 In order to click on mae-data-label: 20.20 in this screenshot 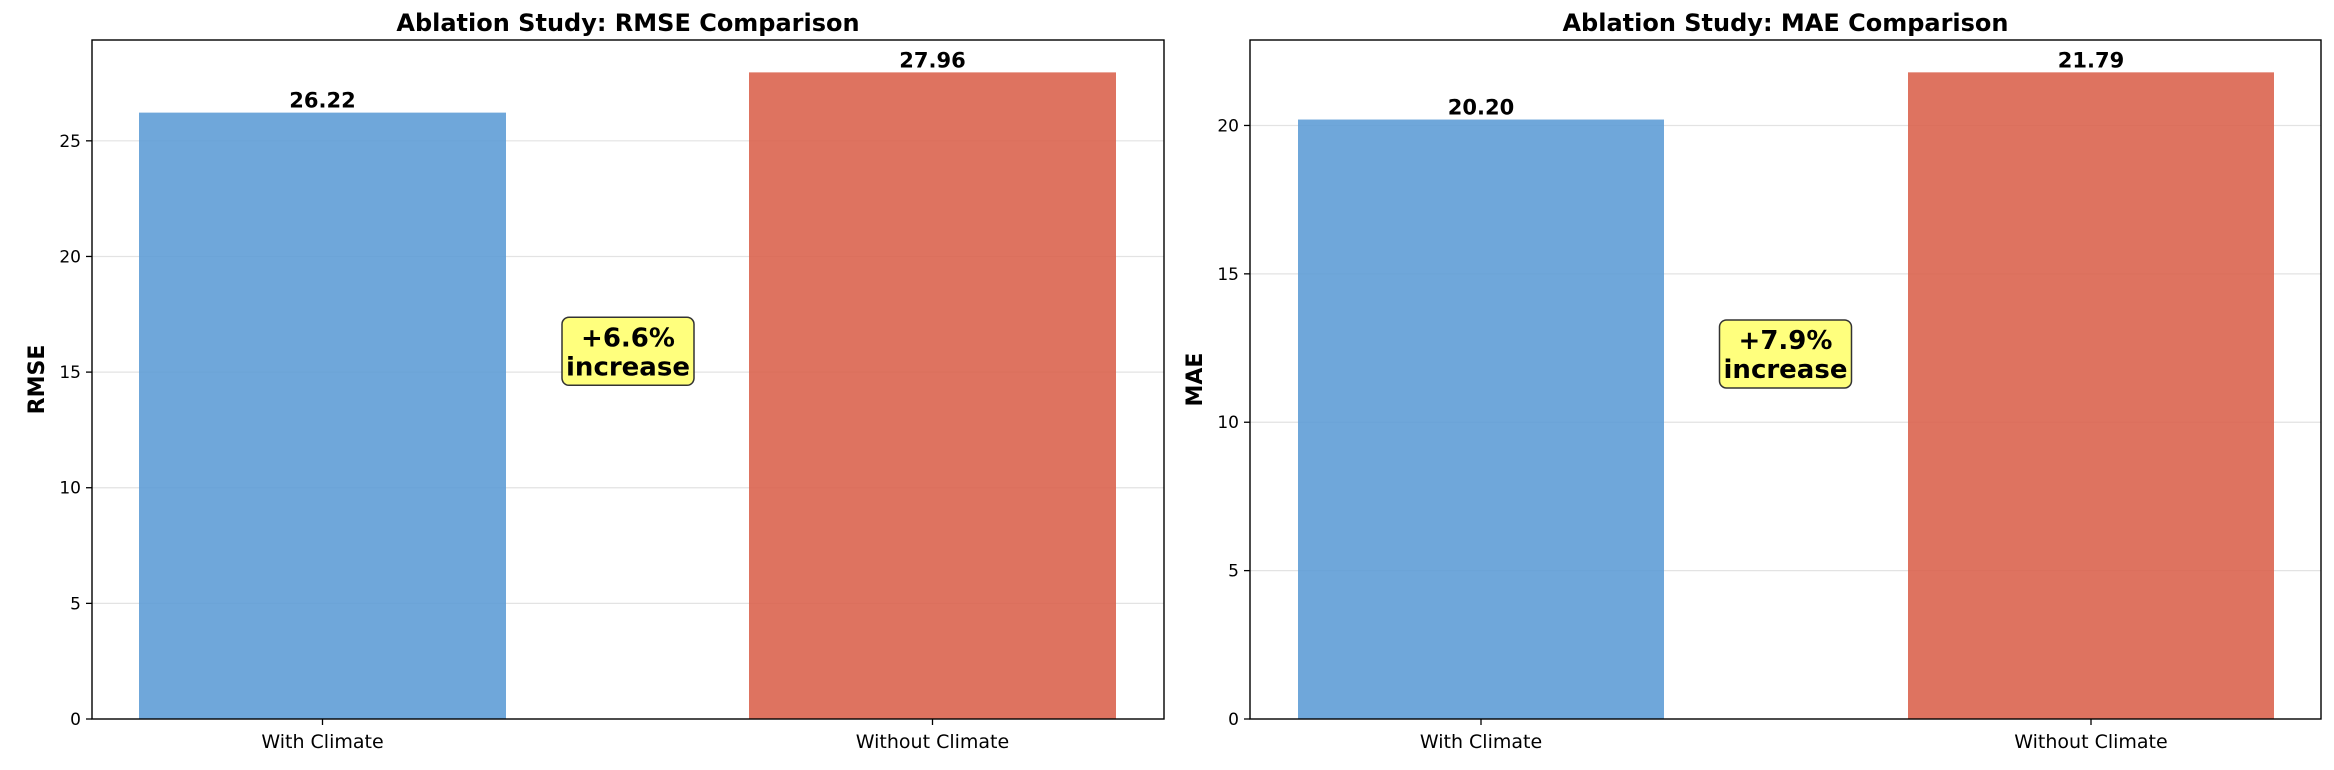, I will do `click(1481, 108)`.